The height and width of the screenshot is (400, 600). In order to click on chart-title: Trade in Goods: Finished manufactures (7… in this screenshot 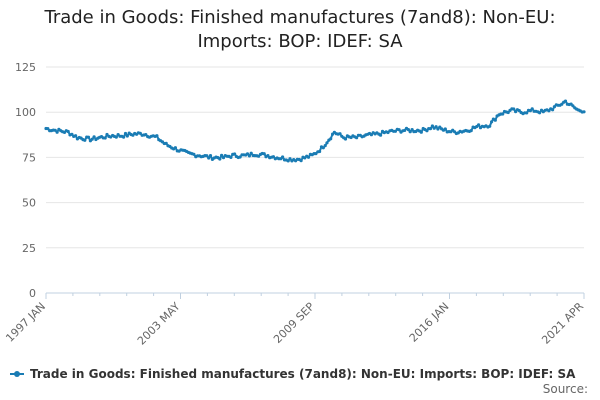, I will do `click(300, 30)`.